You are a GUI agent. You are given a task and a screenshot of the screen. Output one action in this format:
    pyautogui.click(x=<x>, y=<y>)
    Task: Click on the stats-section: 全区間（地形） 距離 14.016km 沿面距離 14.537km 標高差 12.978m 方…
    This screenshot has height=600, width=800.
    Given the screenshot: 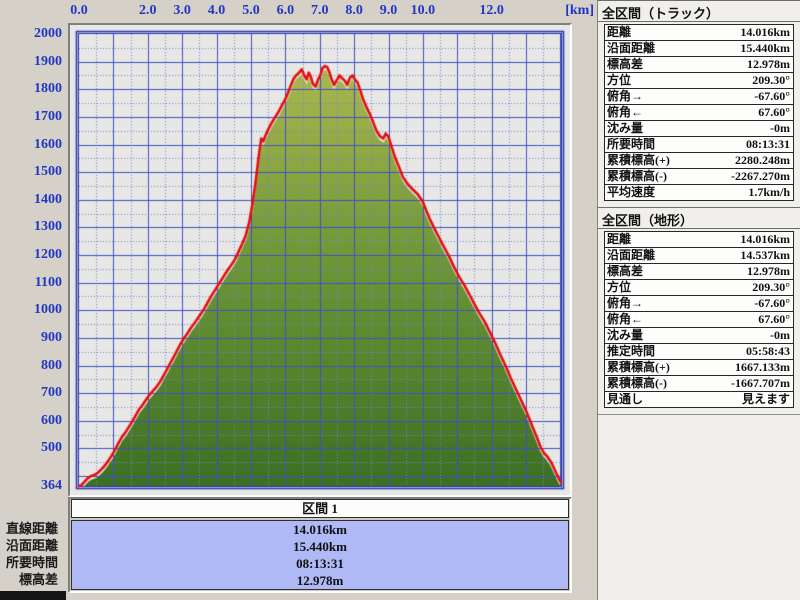 What is the action you would take?
    pyautogui.click(x=699, y=307)
    